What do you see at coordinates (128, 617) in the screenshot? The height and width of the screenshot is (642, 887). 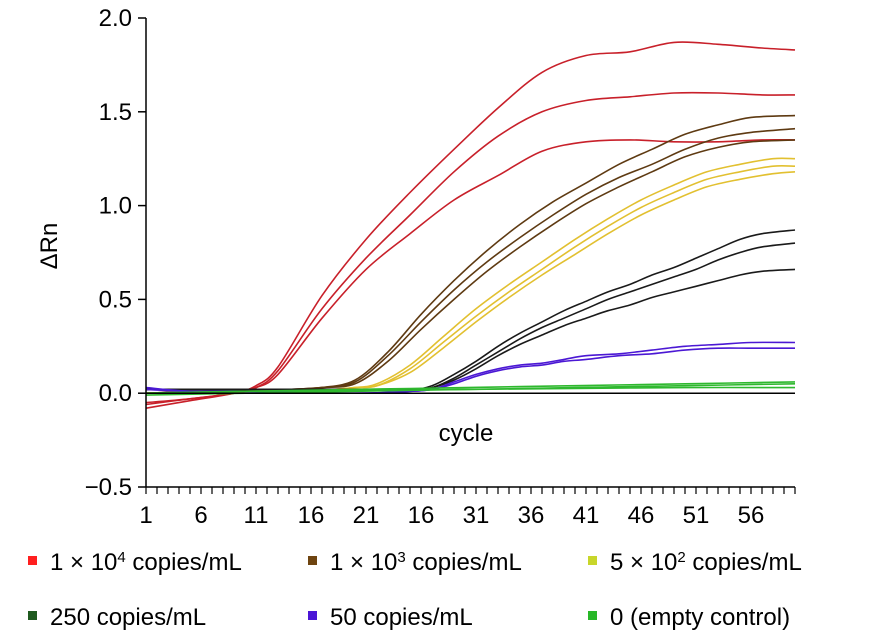 I see `legend-label: 250 copies/mL` at bounding box center [128, 617].